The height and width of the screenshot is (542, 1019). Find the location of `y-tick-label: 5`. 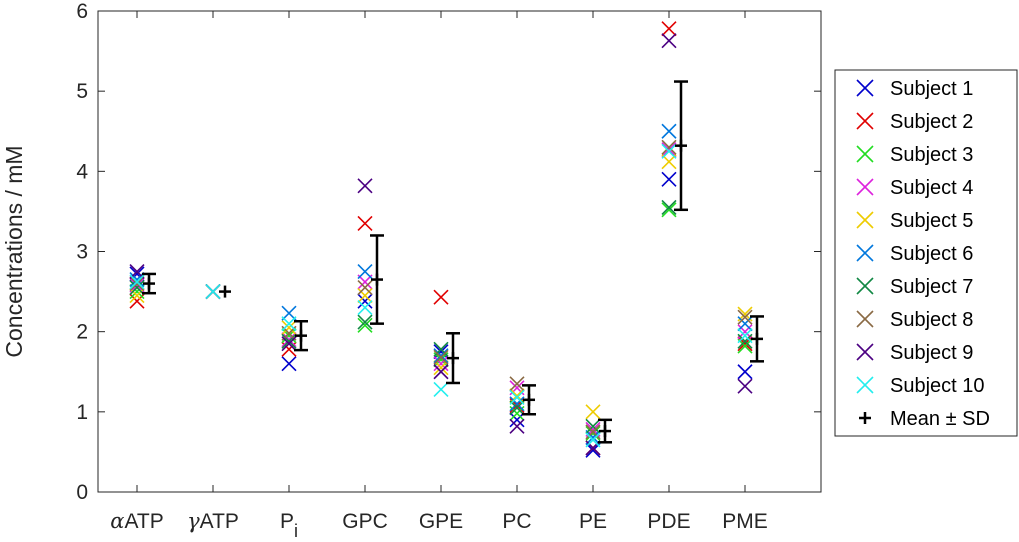

y-tick-label: 5 is located at coordinates (82, 91).